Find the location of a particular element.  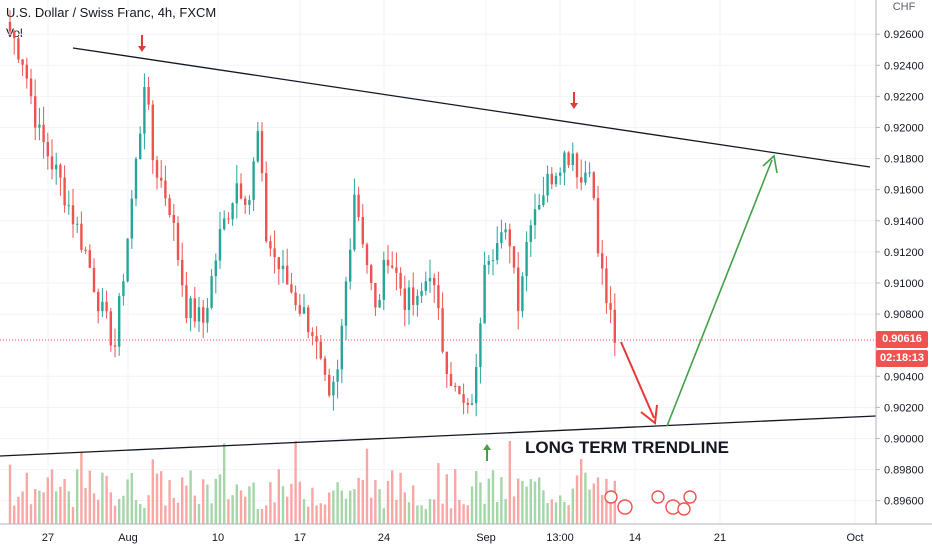

projection-up-arrow is located at coordinates (722, 290).